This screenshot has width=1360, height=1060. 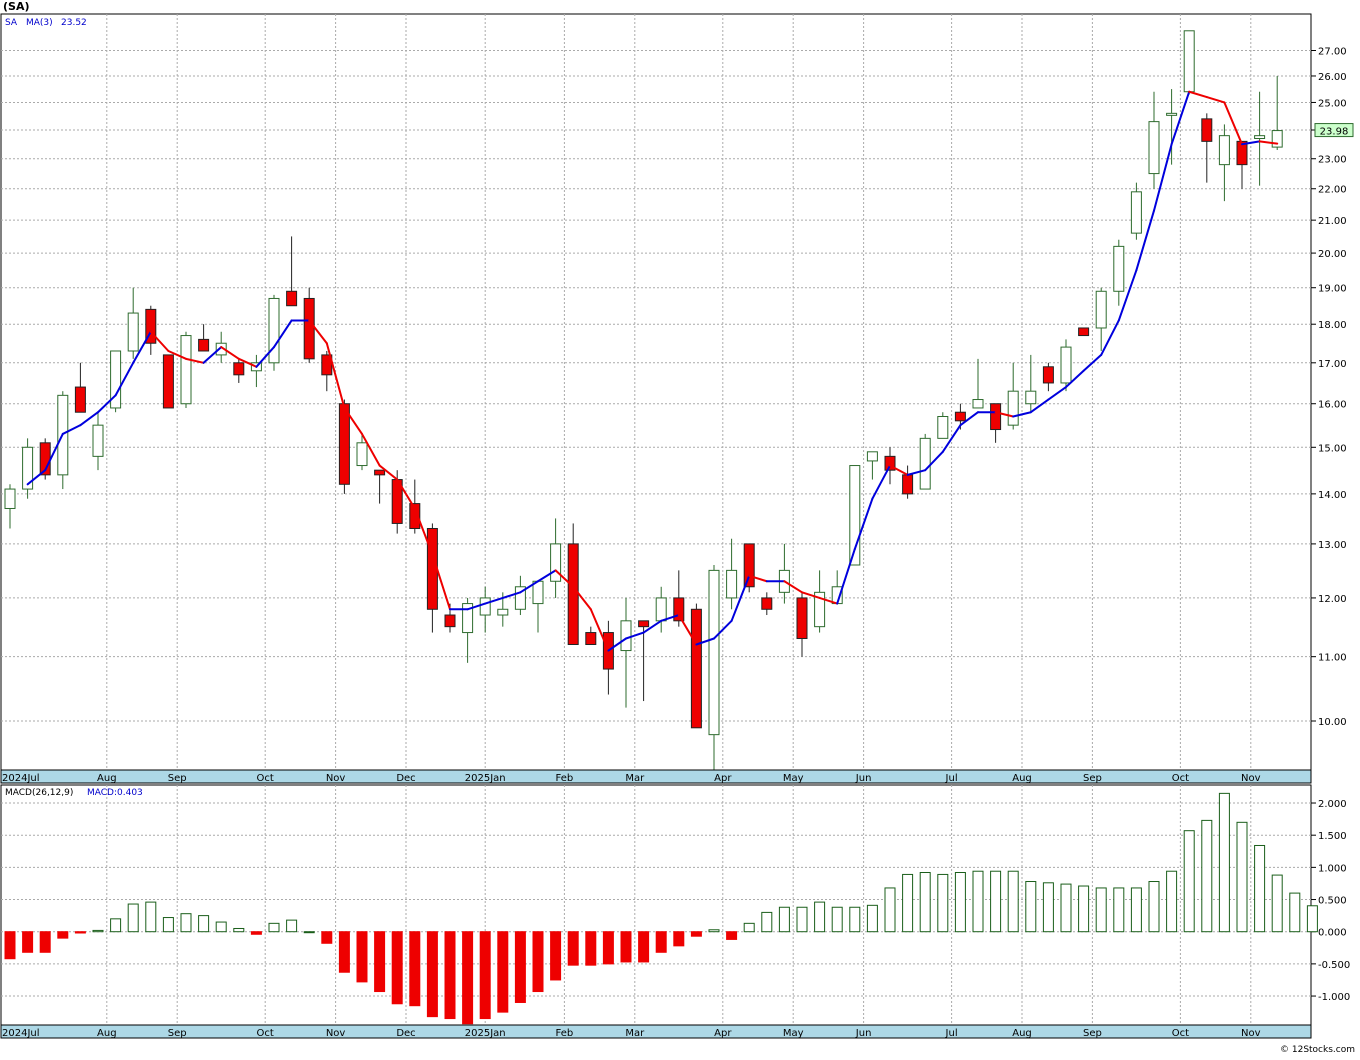 What do you see at coordinates (1332, 836) in the screenshot?
I see `macd-y-tick-label: 1.500` at bounding box center [1332, 836].